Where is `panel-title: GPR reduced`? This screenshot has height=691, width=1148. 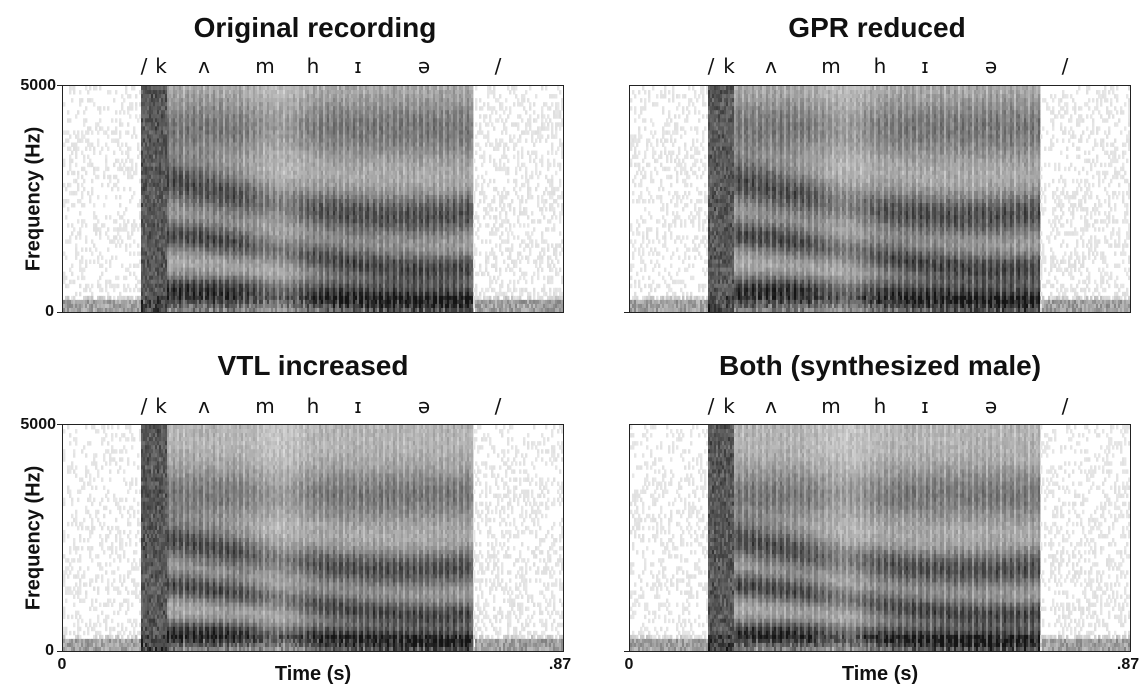 panel-title: GPR reduced is located at coordinates (876, 28).